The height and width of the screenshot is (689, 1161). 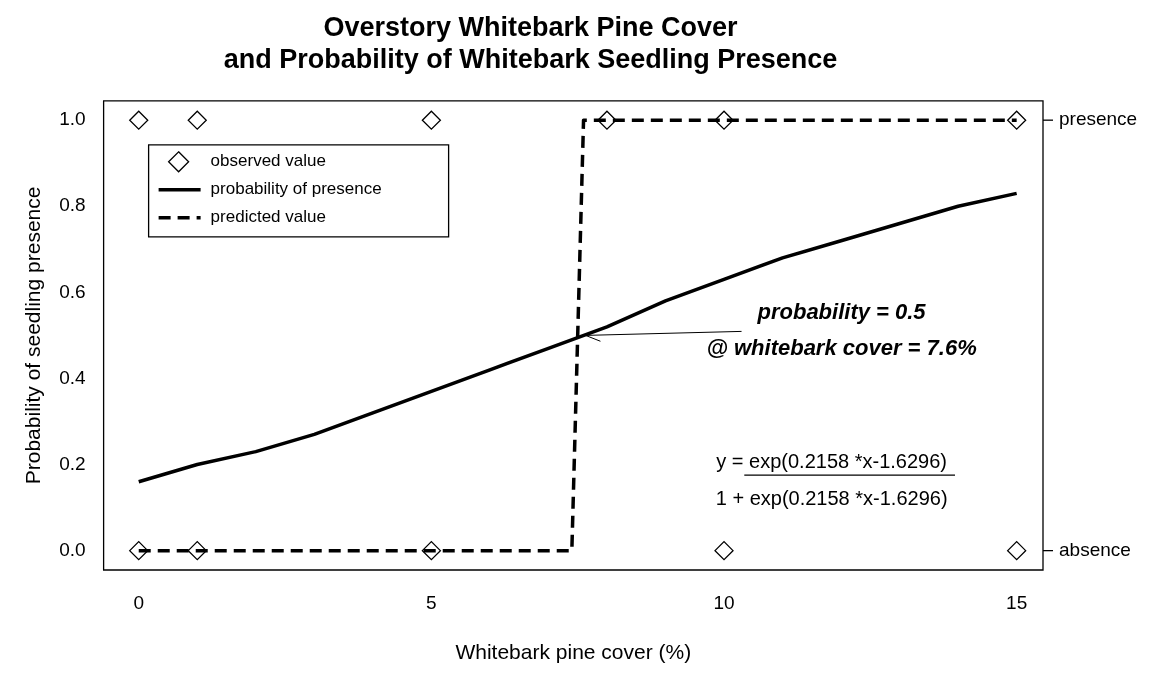 I want to click on annotation: 1 + exp(0.2158 *x-1.6296), so click(x=831, y=497).